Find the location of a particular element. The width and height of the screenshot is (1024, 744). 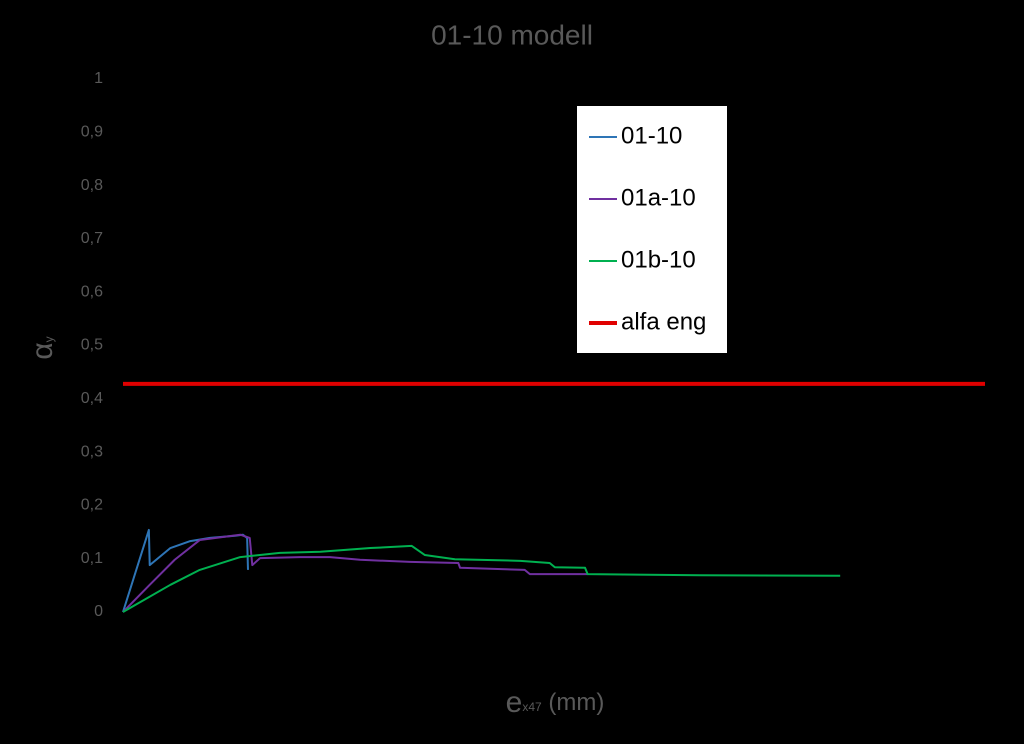

y-tick-label: 0,8 is located at coordinates (92, 185).